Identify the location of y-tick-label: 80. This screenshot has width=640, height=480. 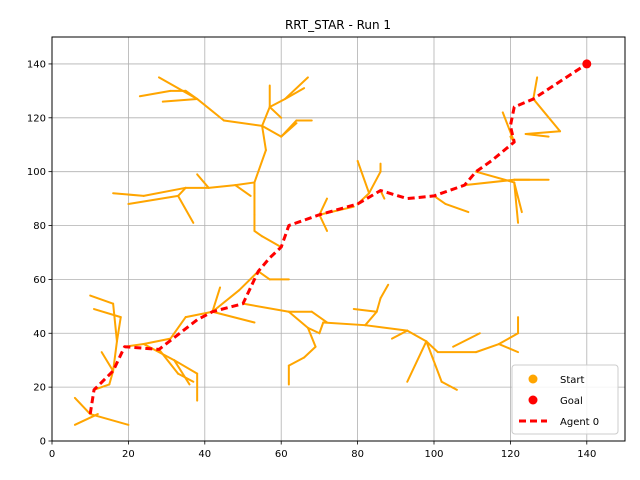
(39, 226).